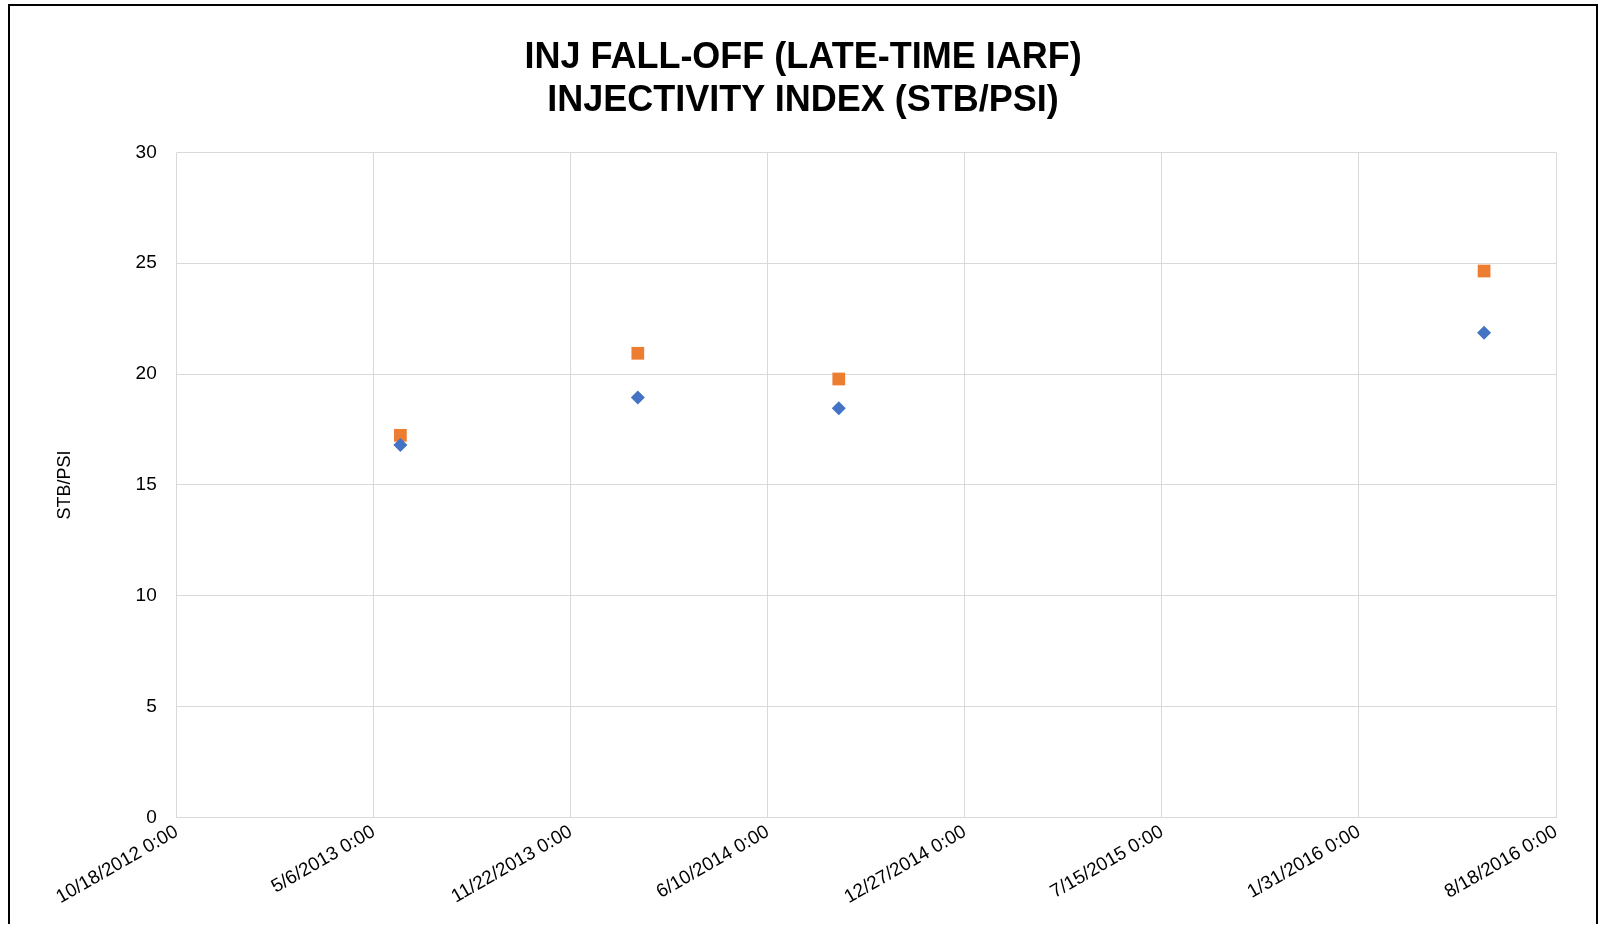 The width and height of the screenshot is (1610, 926). I want to click on text: INJ FALL-OFF (LATE-TIME IARF), so click(803, 55).